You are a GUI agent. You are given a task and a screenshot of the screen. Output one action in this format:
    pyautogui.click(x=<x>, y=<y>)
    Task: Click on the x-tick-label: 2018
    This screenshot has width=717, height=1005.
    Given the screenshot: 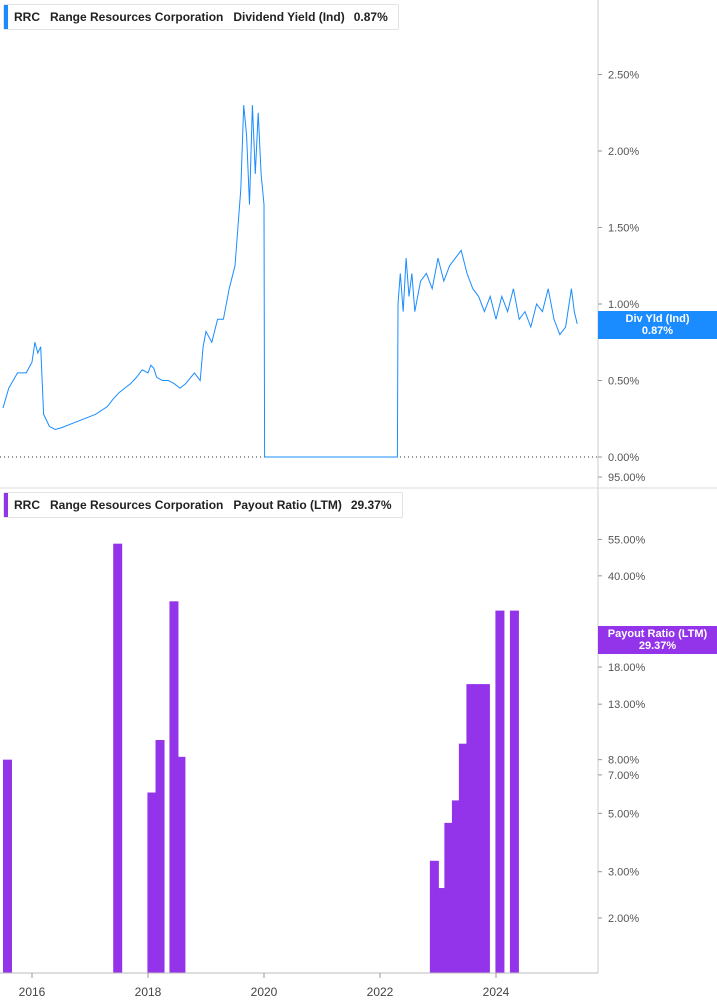 What is the action you would take?
    pyautogui.click(x=148, y=992)
    